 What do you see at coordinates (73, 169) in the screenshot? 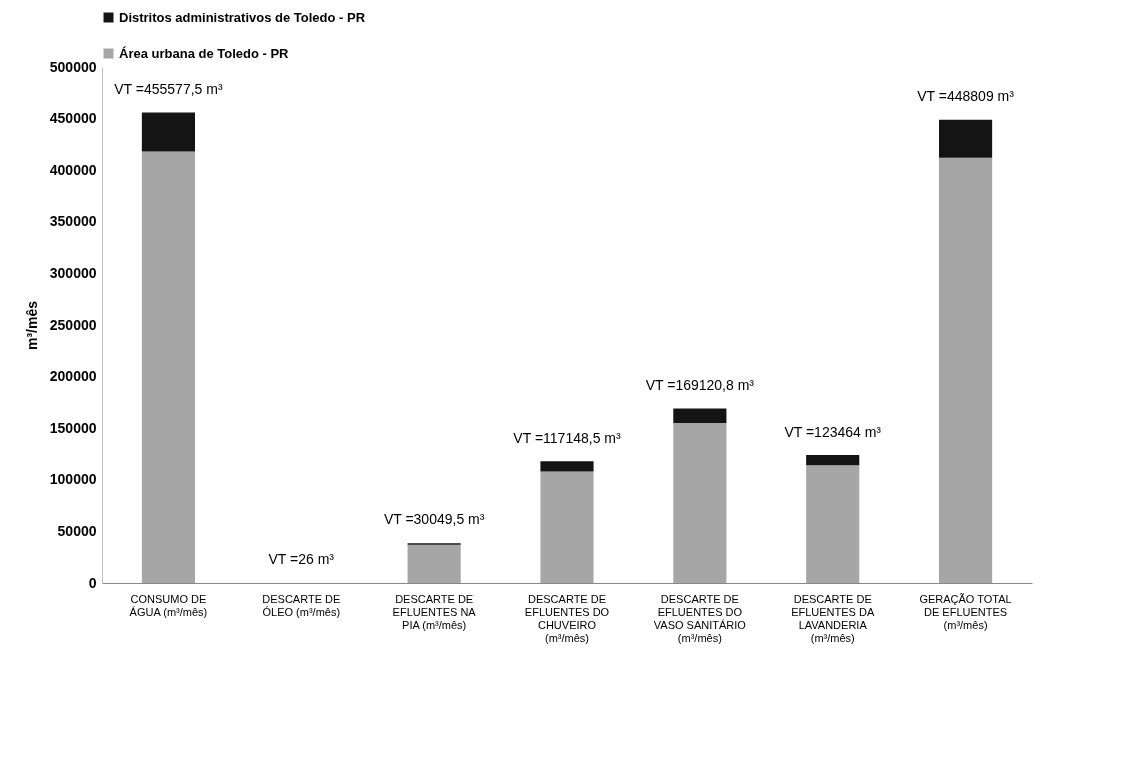
I see `y-tick-label: 400000` at bounding box center [73, 169].